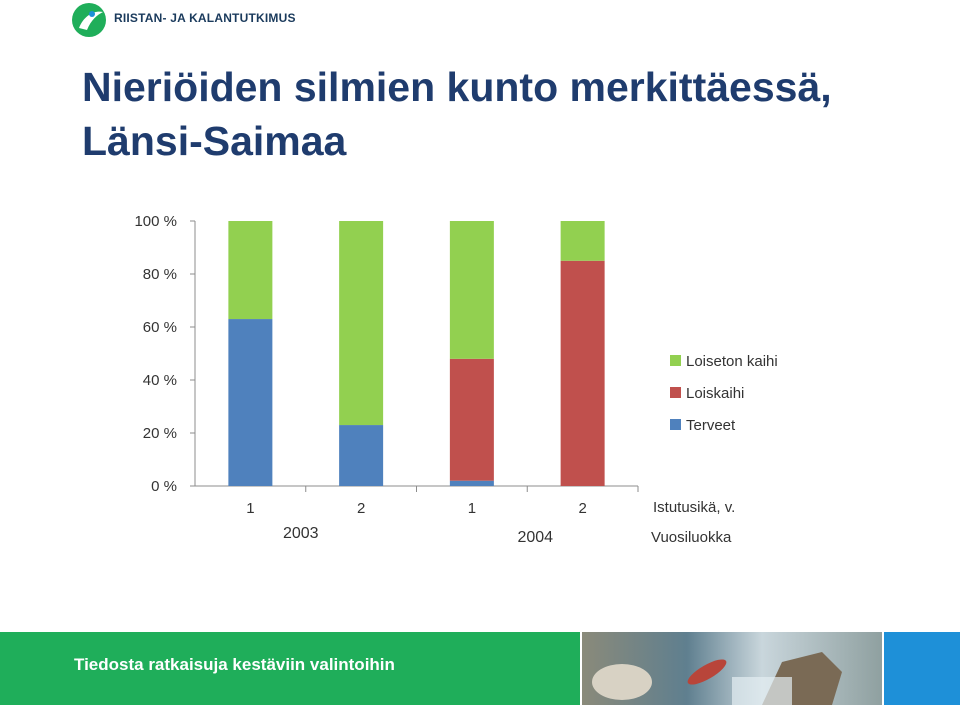 The height and width of the screenshot is (705, 960). Describe the element at coordinates (160, 274) in the screenshot. I see `y-tick-label: 80 %` at that location.